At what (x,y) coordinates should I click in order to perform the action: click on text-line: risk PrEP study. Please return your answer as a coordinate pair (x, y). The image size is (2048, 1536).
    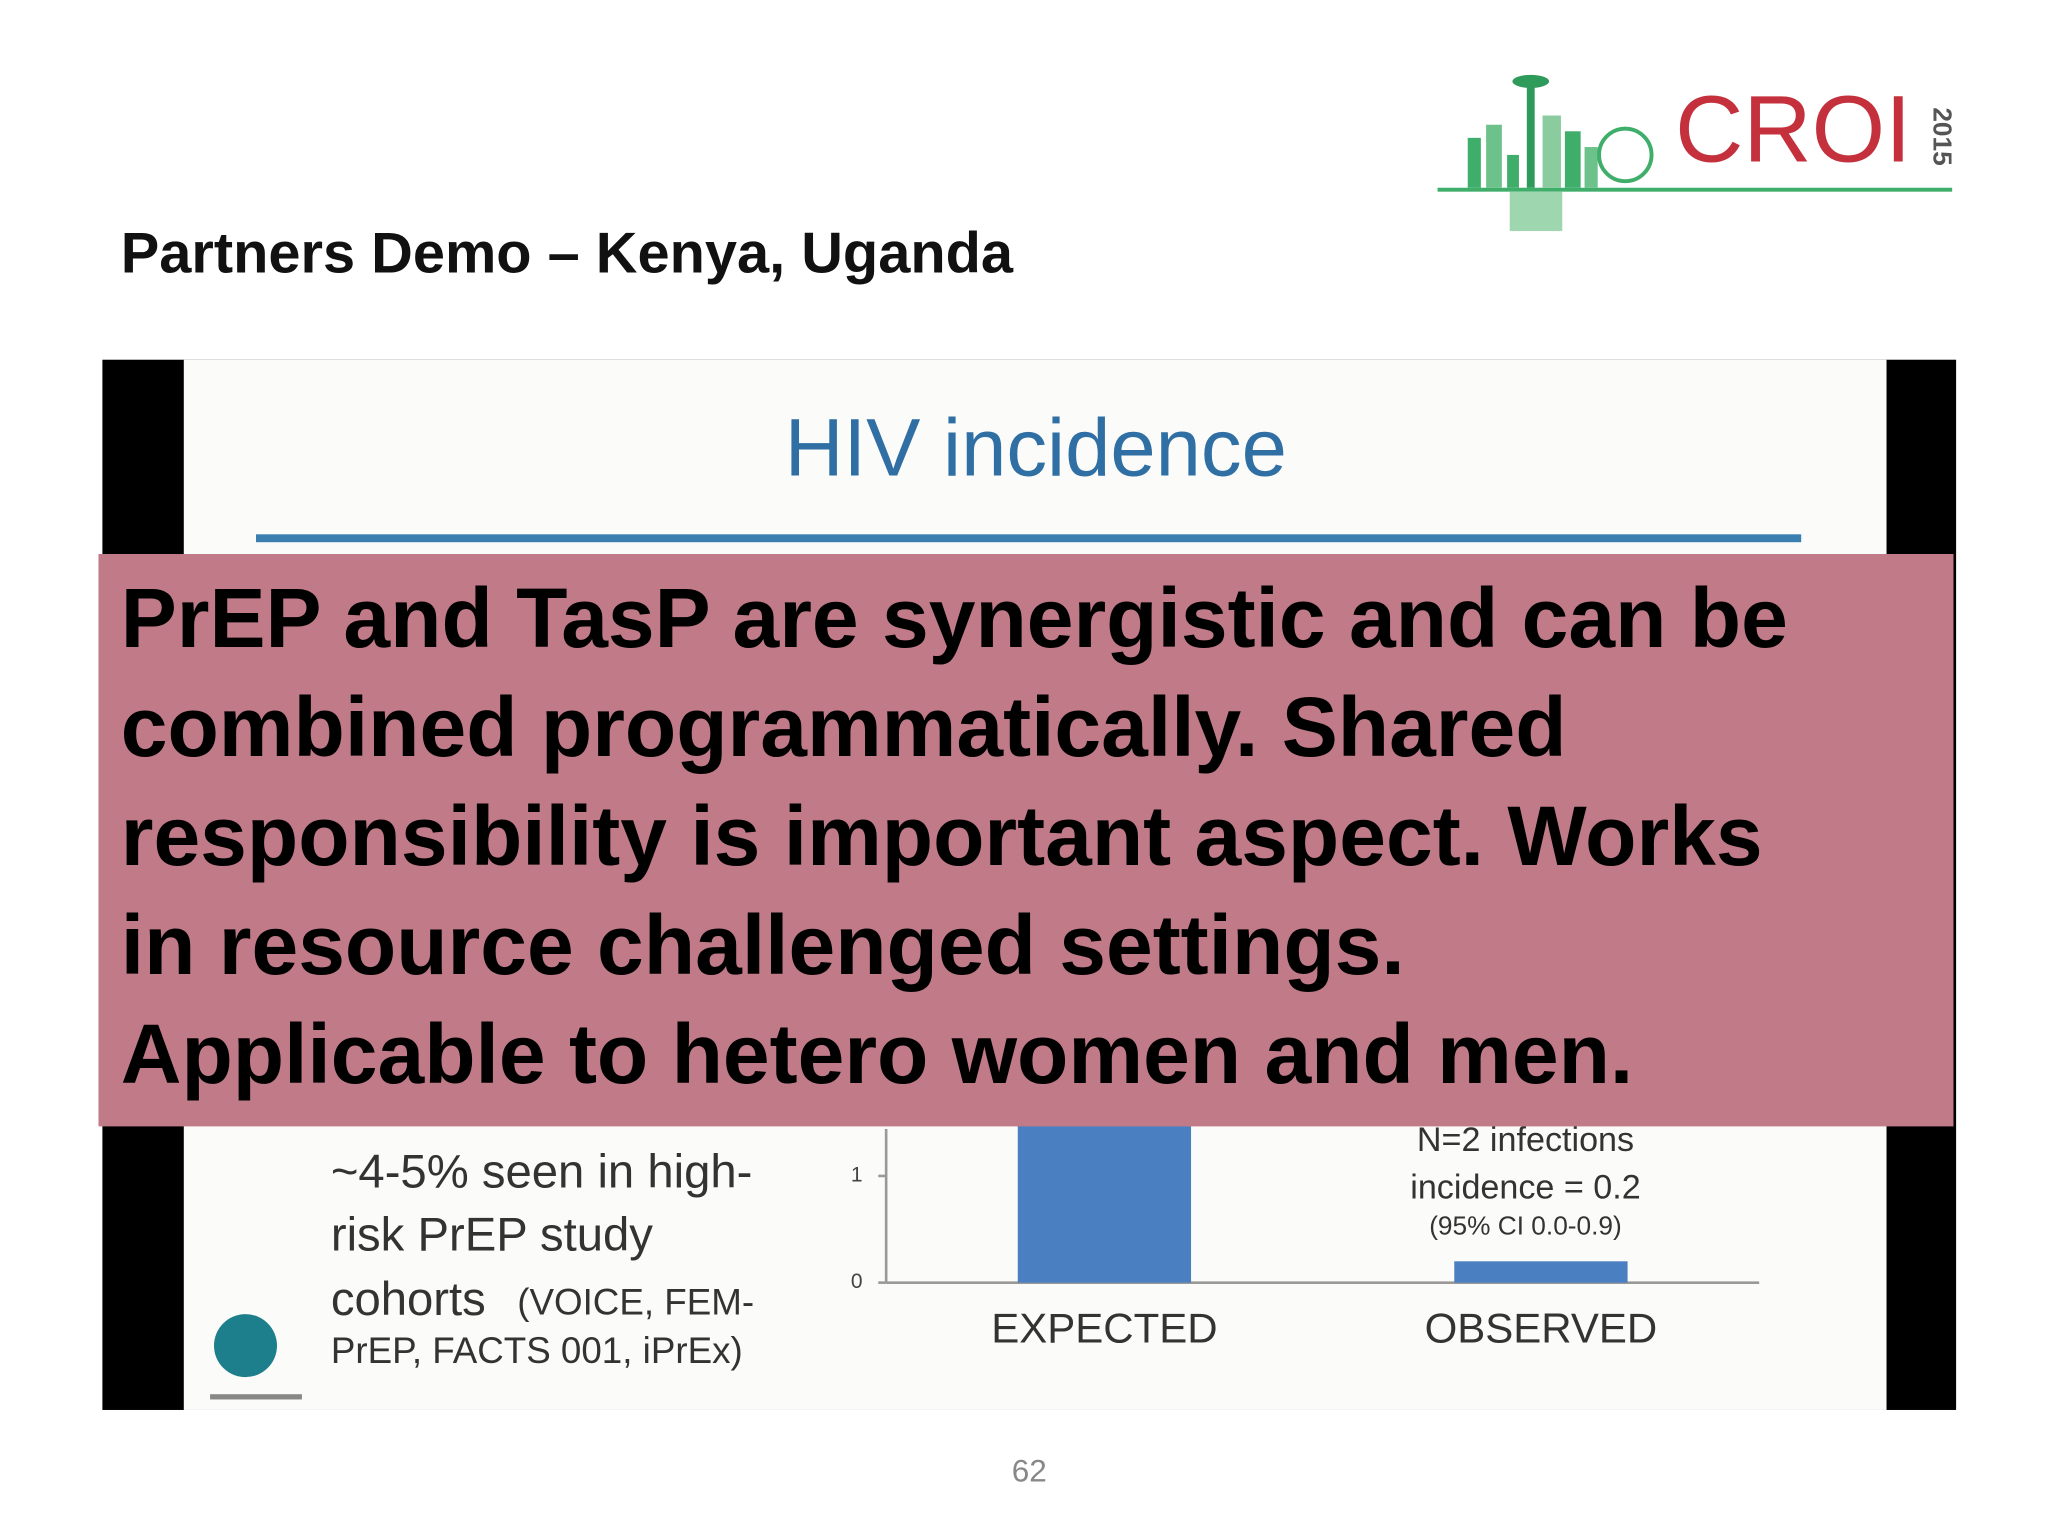
    Looking at the image, I should click on (492, 1234).